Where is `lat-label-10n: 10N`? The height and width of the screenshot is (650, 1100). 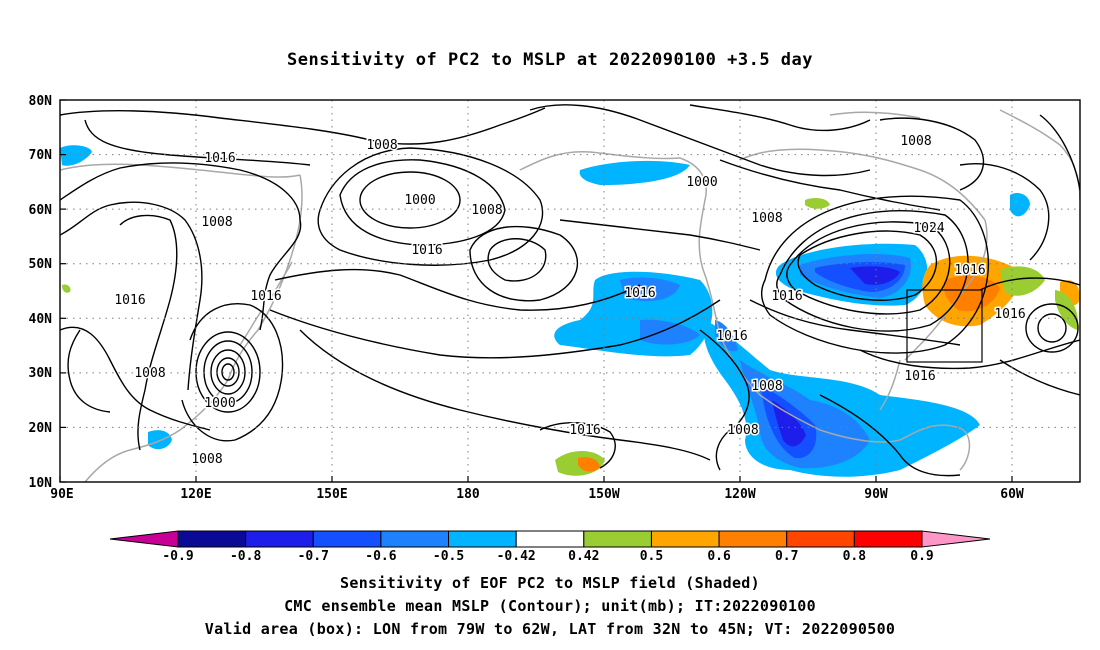
lat-label-10n: 10N is located at coordinates (41, 483).